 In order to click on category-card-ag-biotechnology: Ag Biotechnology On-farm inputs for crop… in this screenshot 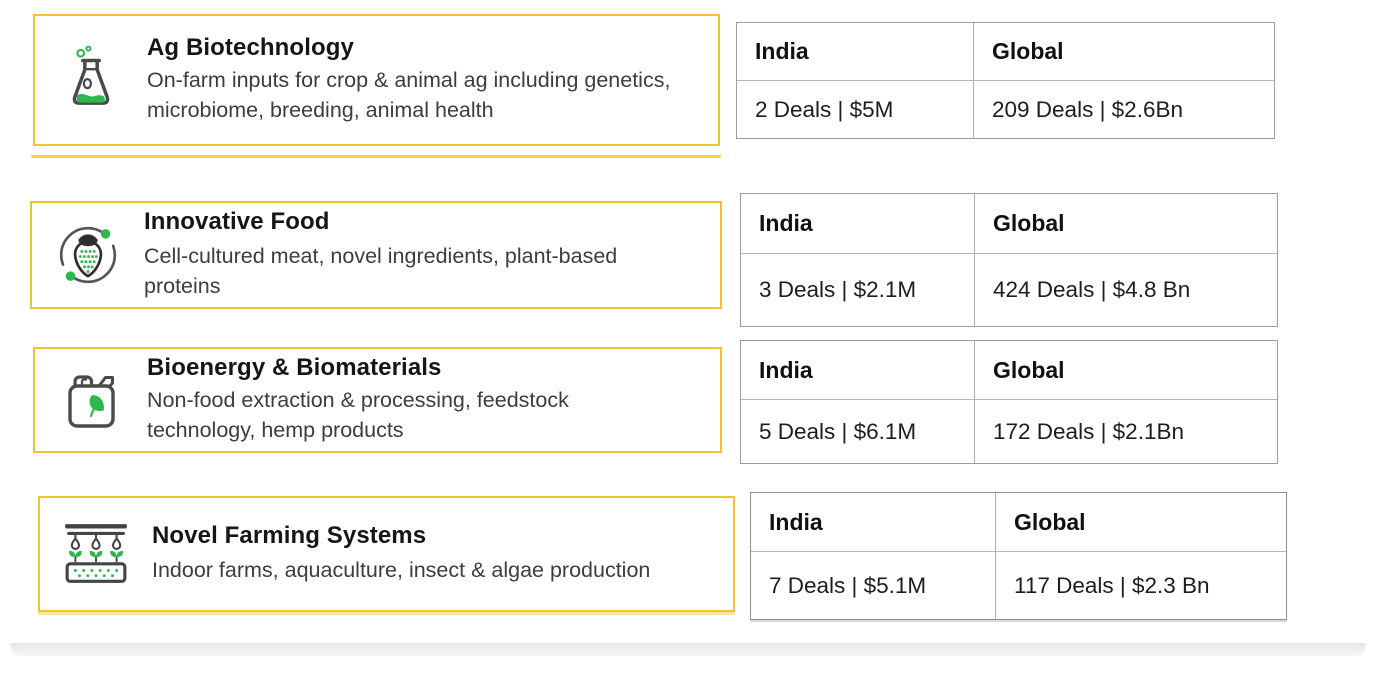, I will do `click(376, 80)`.